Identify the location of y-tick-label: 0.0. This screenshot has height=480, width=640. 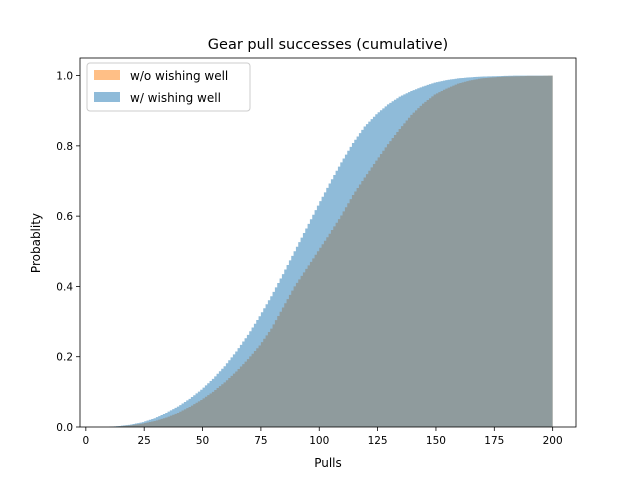
(64, 428).